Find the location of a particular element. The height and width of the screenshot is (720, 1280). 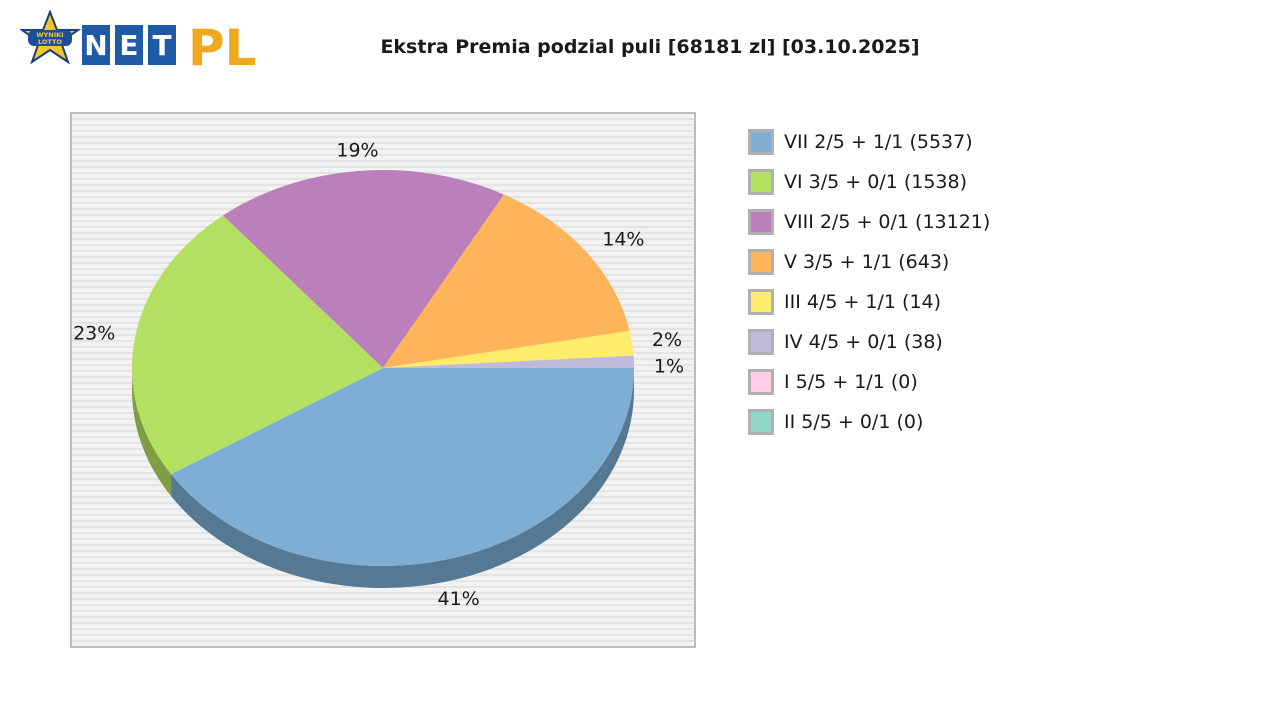

logo-letter-e: E is located at coordinates (128, 45).